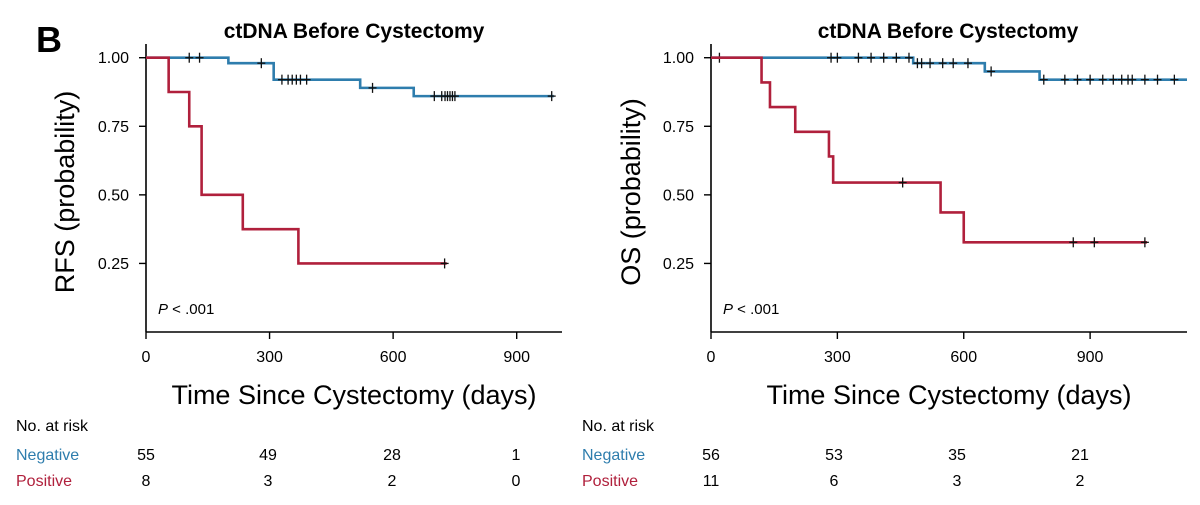 This screenshot has height=505, width=1200. I want to click on risk-count: 8, so click(146, 481).